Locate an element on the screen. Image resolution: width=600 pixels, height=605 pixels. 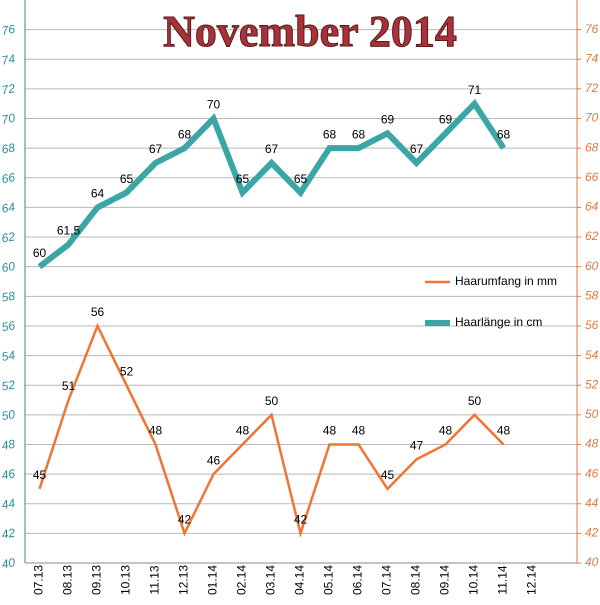
y-tick-label: 64 is located at coordinates (8, 208).